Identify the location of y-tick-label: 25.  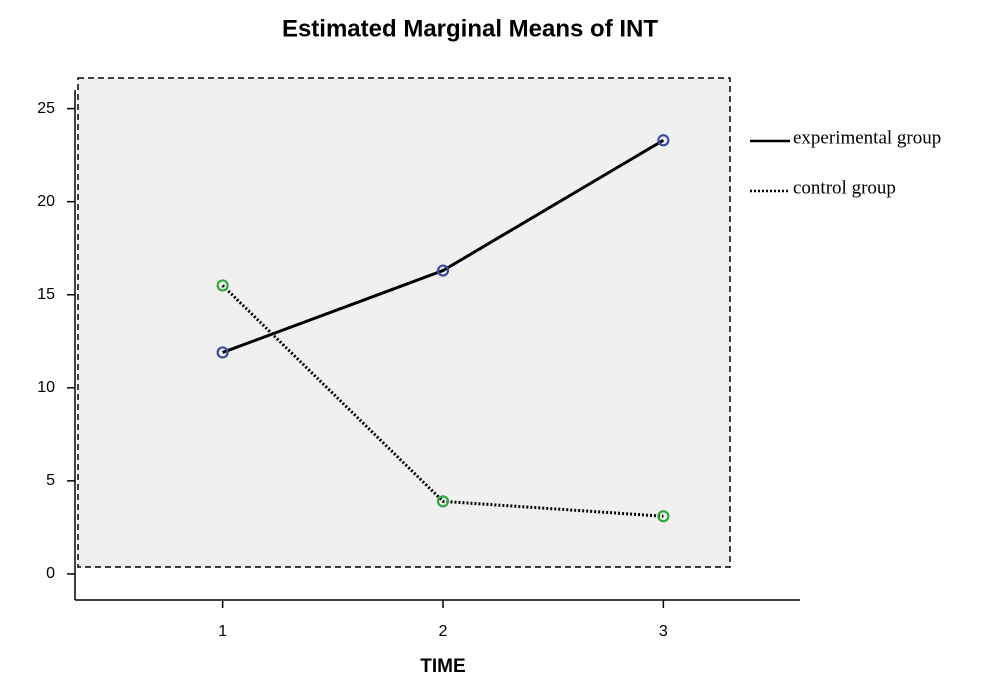
(46, 108).